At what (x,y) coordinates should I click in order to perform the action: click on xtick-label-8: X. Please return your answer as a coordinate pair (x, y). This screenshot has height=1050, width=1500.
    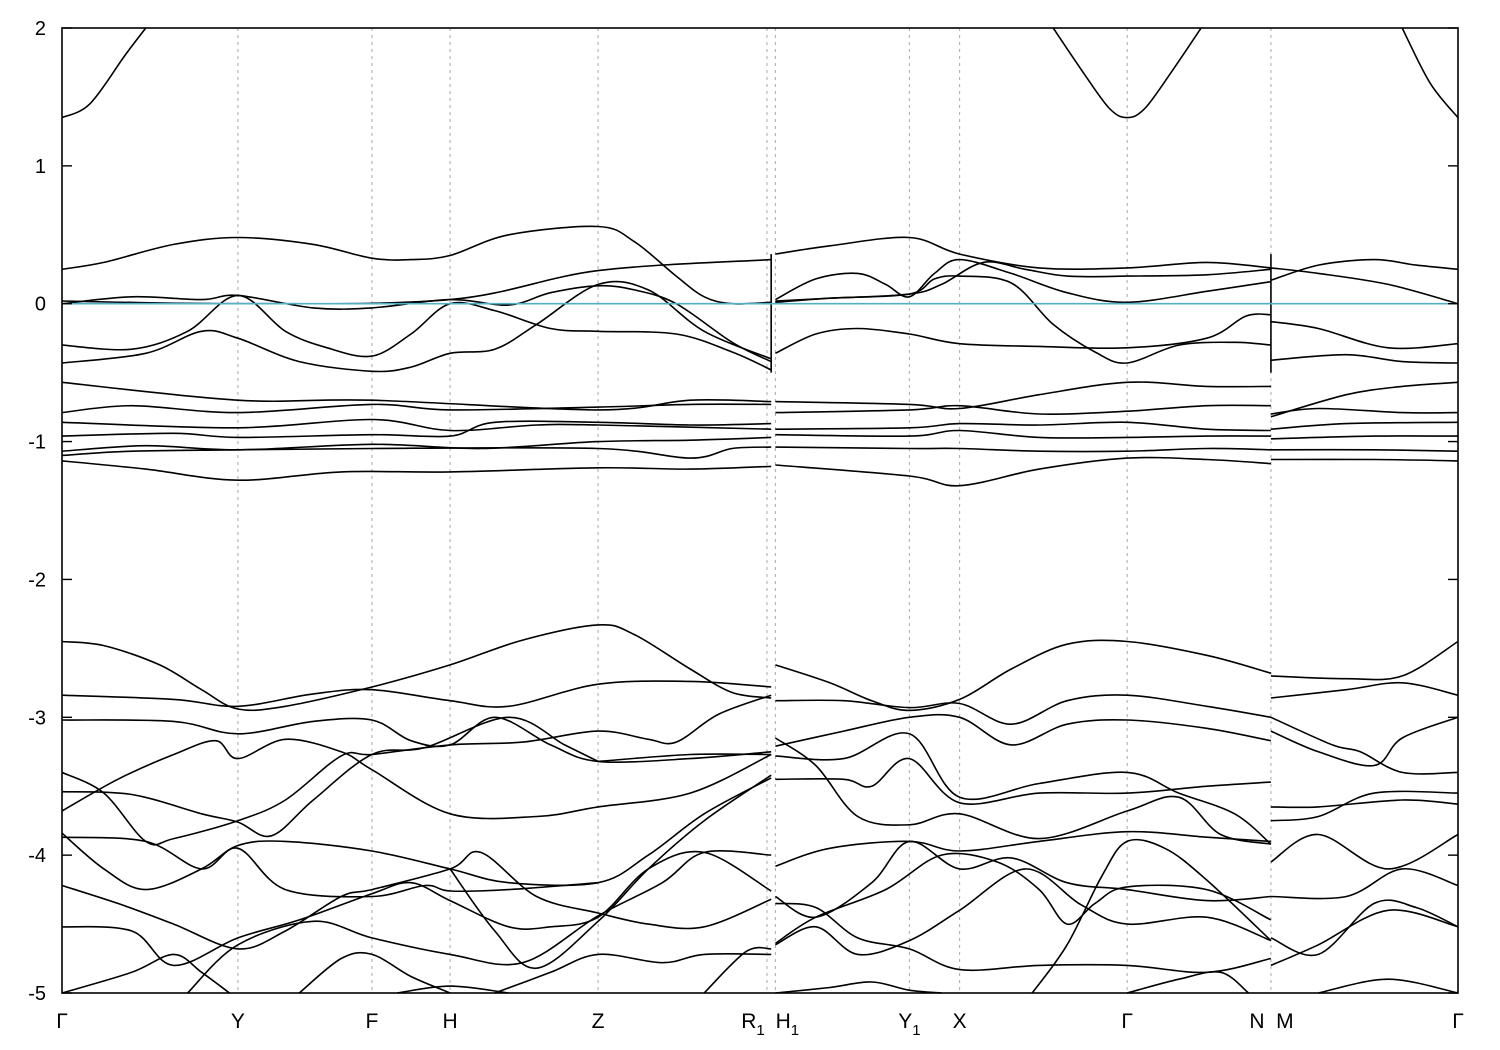
    Looking at the image, I should click on (960, 1021).